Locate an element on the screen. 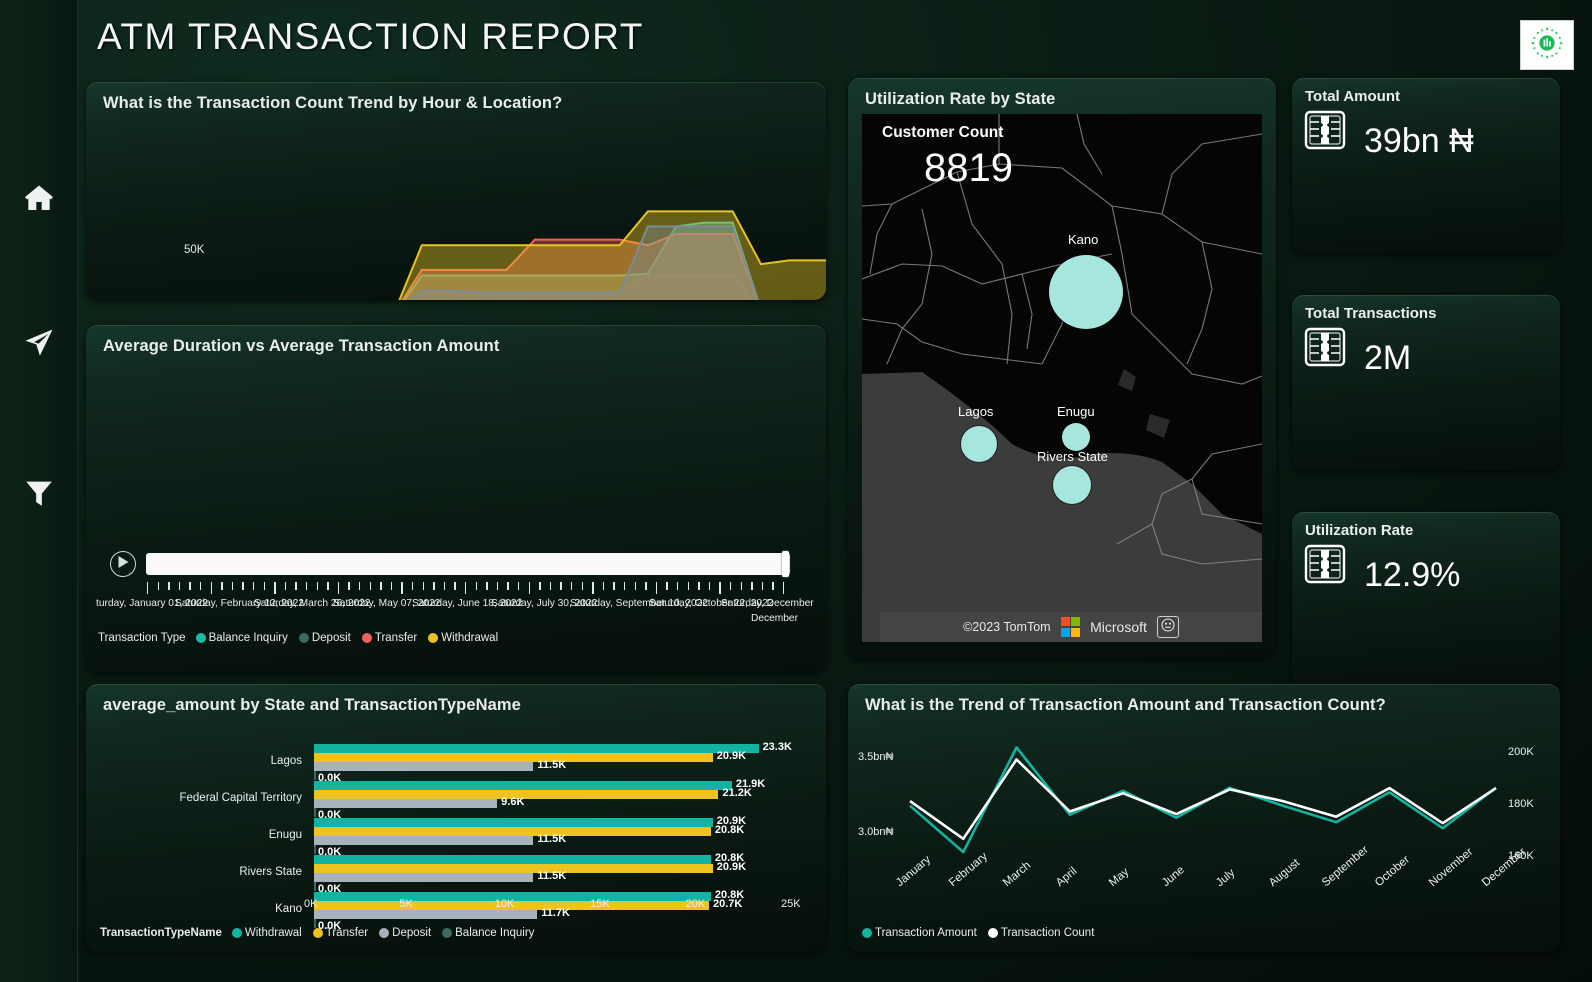  map-brand: Microsoft is located at coordinates (1118, 627).